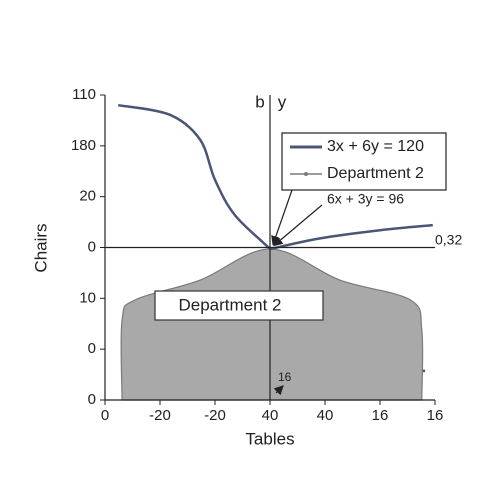 The image size is (500, 500). Describe the element at coordinates (269, 438) in the screenshot. I see `x-axis-title: Tables` at that location.